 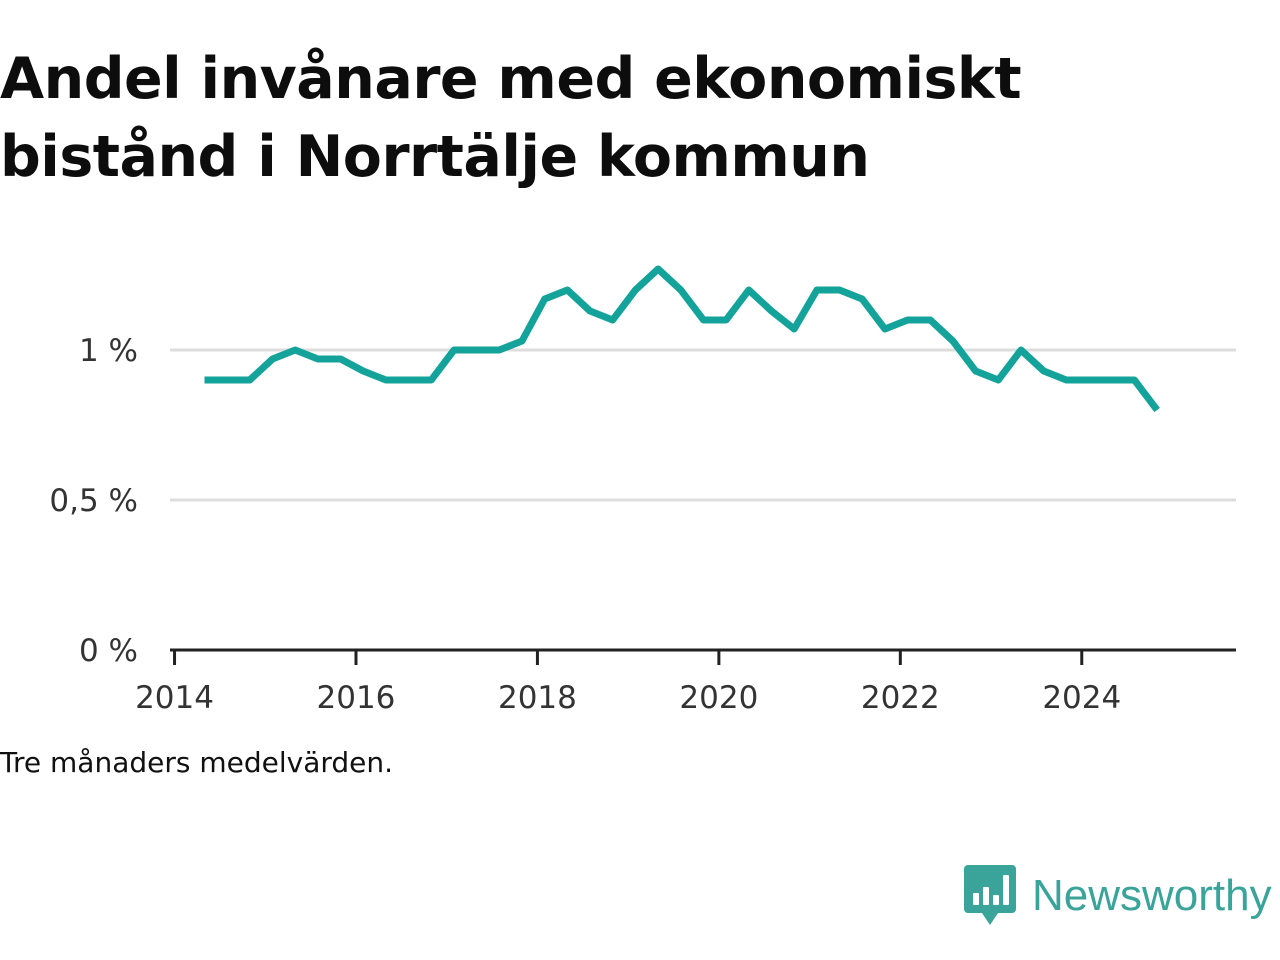 I want to click on y-tick-labels: 0 % 0,5 % 1 %, so click(x=93, y=501).